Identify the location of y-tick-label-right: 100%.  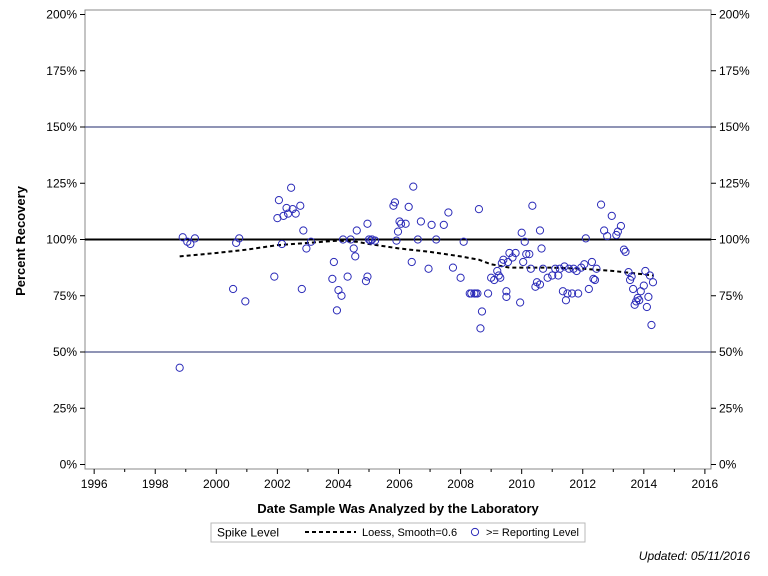
(734, 240).